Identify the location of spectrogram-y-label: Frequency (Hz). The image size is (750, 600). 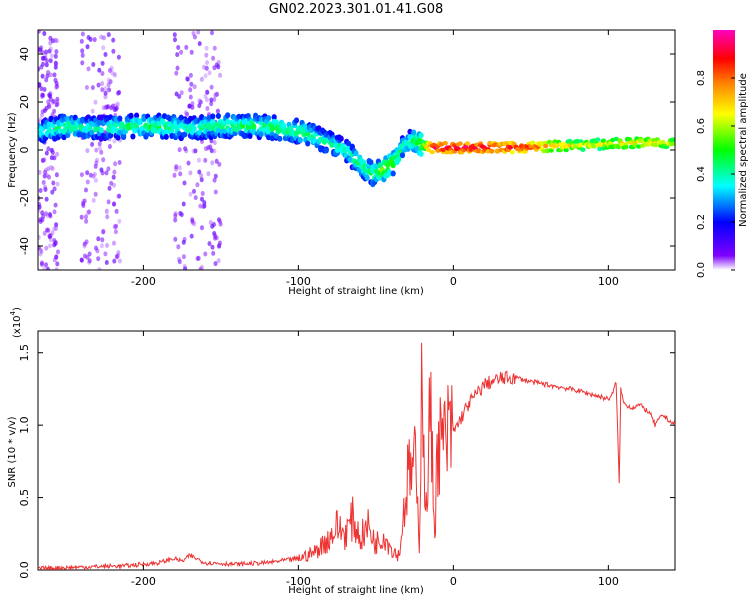
(12, 150).